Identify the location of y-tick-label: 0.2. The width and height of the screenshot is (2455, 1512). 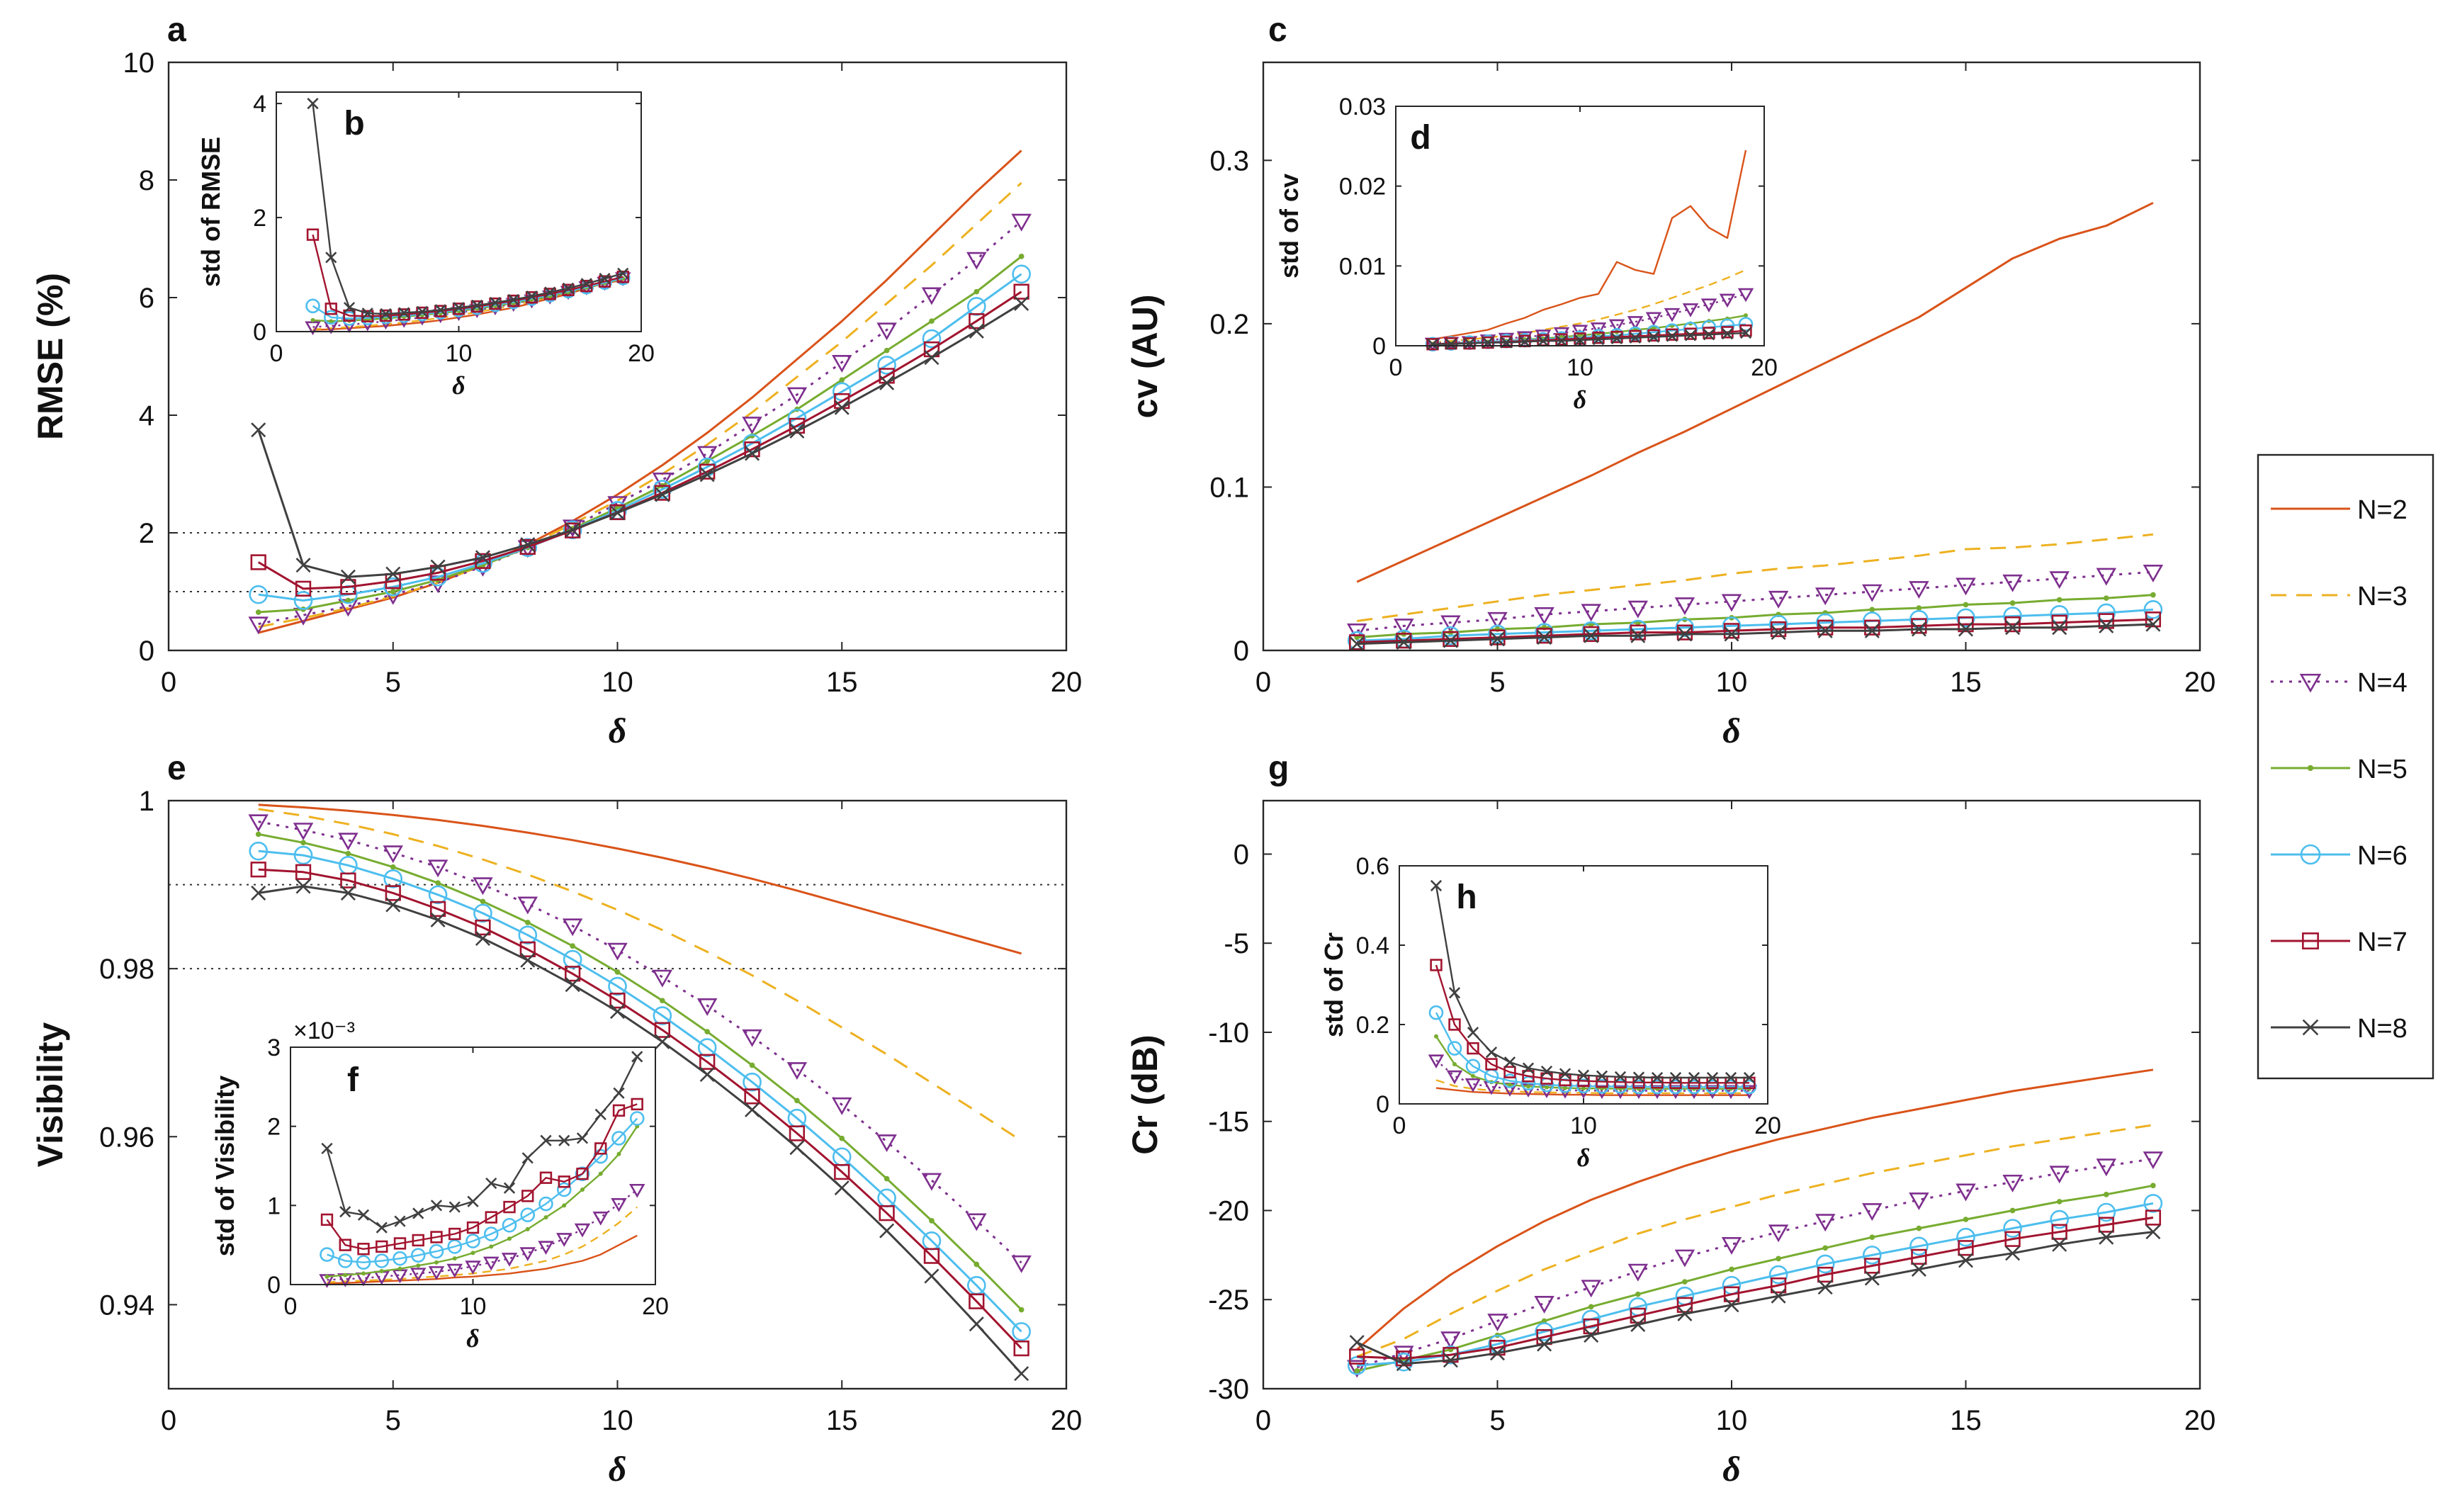
(1229, 324).